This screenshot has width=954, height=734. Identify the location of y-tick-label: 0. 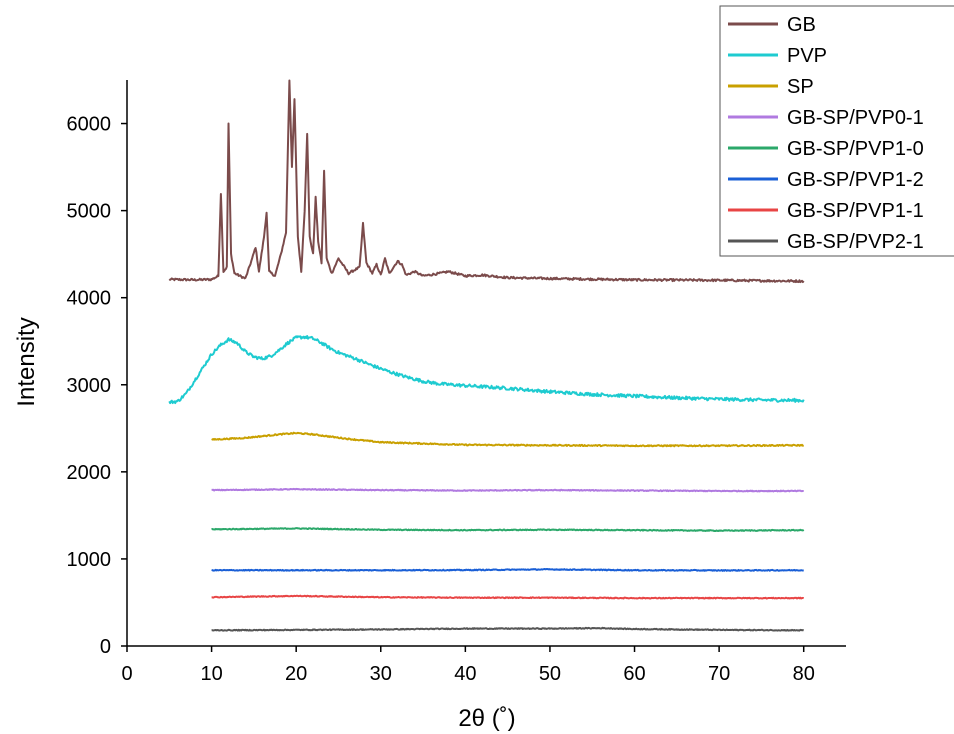
(105, 647).